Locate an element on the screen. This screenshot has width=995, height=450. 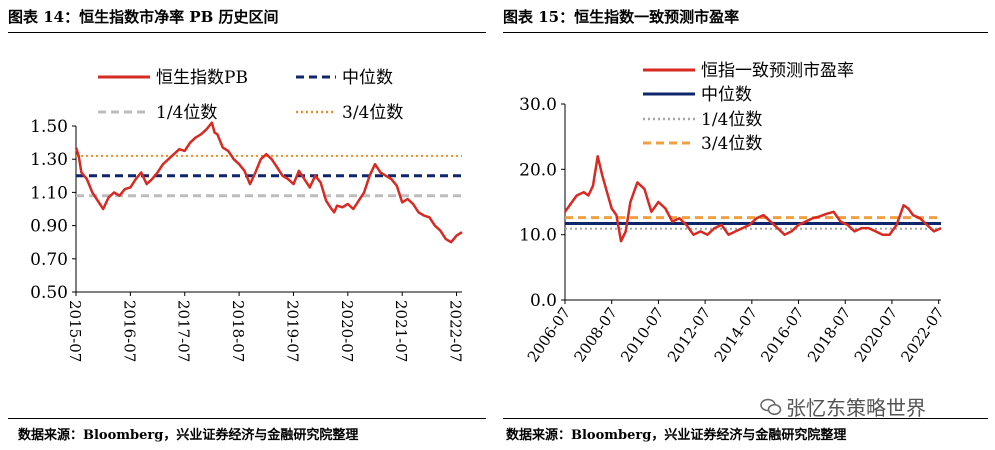
y-tick-label: 0.70 is located at coordinates (49, 260).